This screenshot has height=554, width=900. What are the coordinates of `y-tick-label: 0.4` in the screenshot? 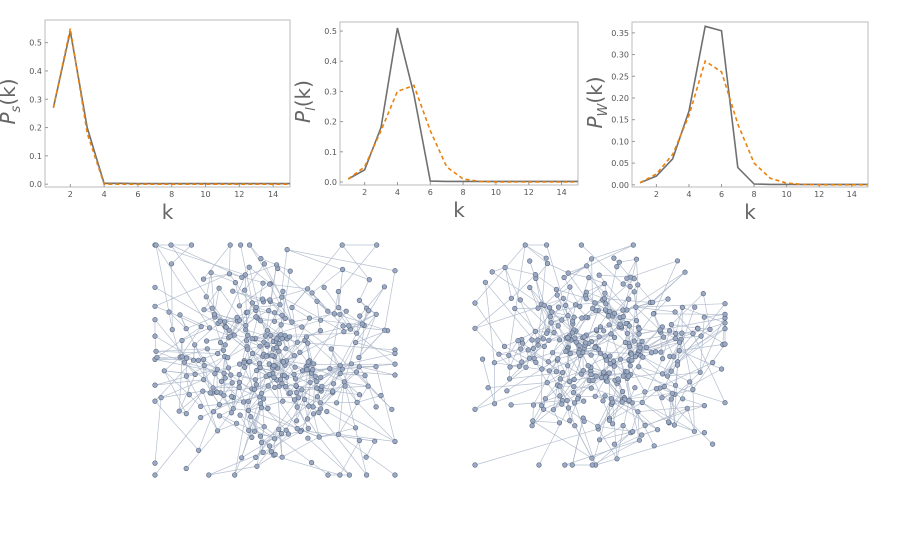 It's located at (330, 61).